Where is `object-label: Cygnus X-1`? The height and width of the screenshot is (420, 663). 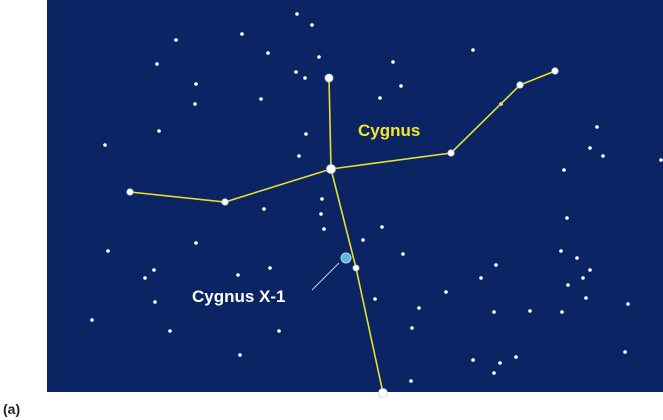 object-label: Cygnus X-1 is located at coordinates (239, 296).